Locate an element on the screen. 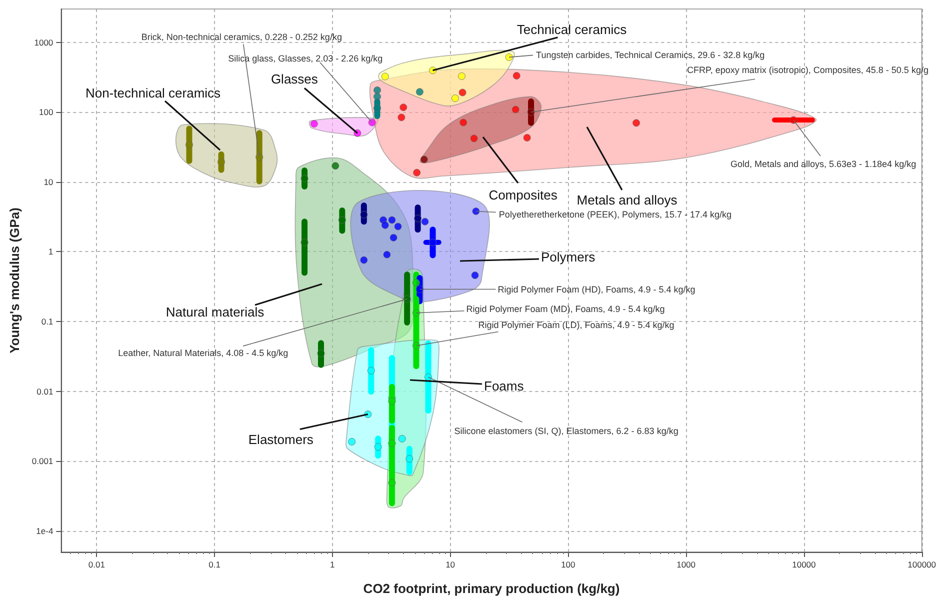  x-tick-label: 0.01 is located at coordinates (97, 565).